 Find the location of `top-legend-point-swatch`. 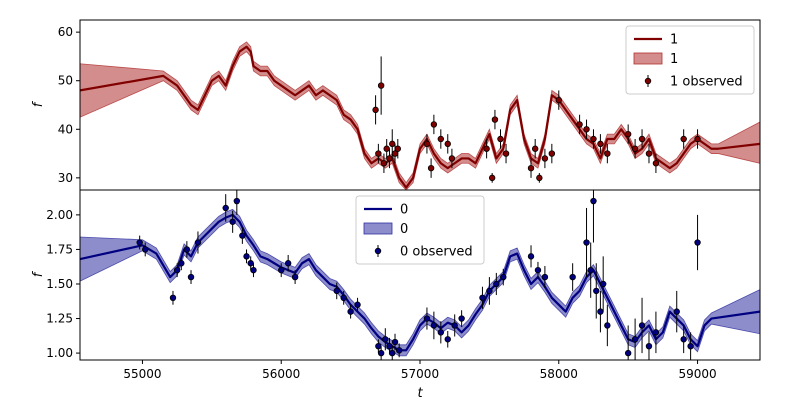

top-legend-point-swatch is located at coordinates (648, 81).